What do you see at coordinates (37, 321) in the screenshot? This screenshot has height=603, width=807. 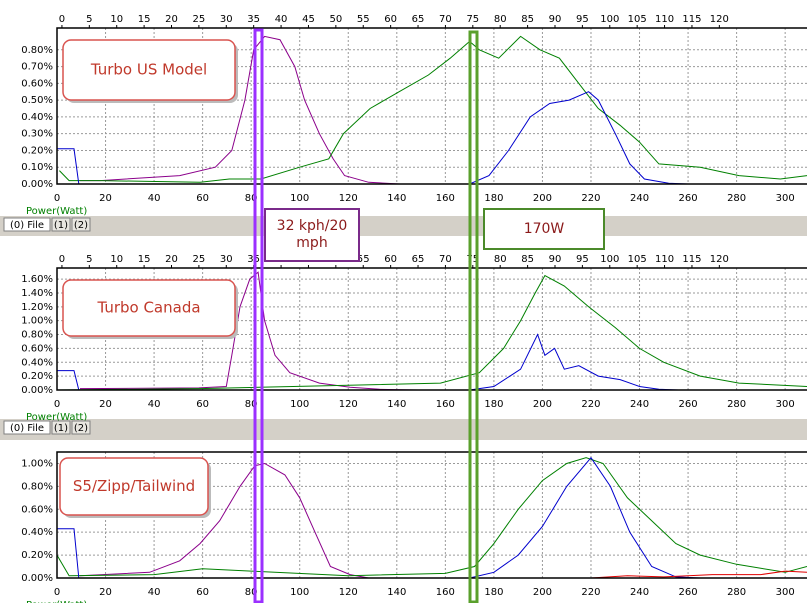 I see `y-tick-label: 1.00%` at bounding box center [37, 321].